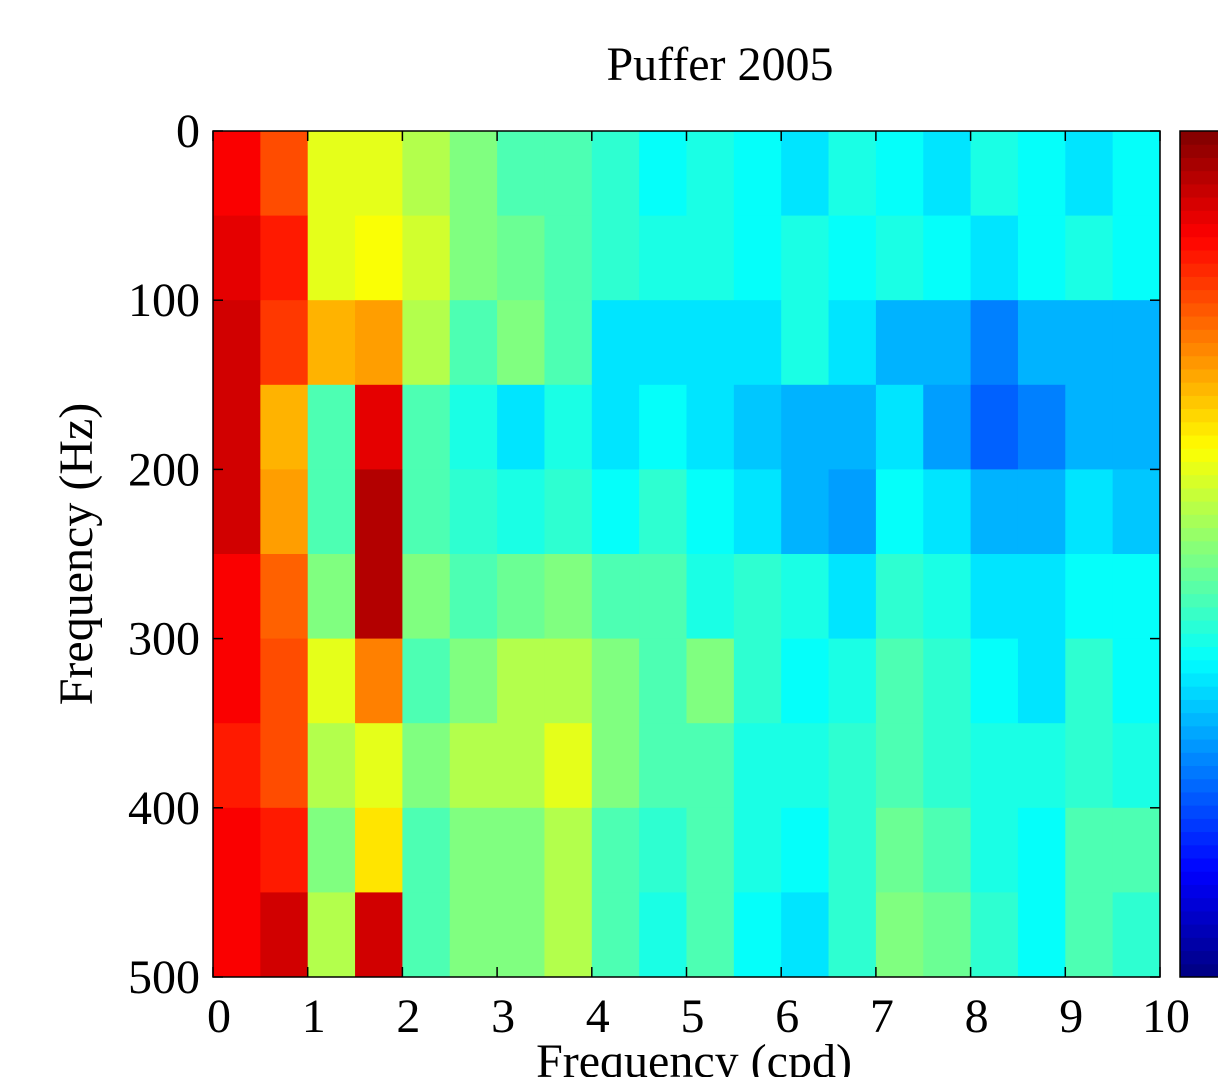  What do you see at coordinates (314, 1016) in the screenshot?
I see `x-tick-label: 1` at bounding box center [314, 1016].